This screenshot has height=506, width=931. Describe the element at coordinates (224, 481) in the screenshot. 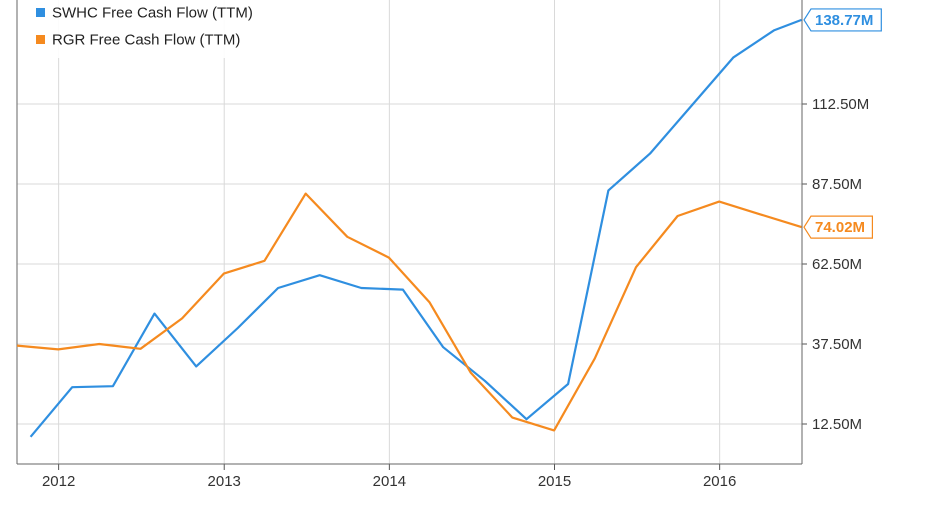

I see `x-tick-label: 2013` at that location.